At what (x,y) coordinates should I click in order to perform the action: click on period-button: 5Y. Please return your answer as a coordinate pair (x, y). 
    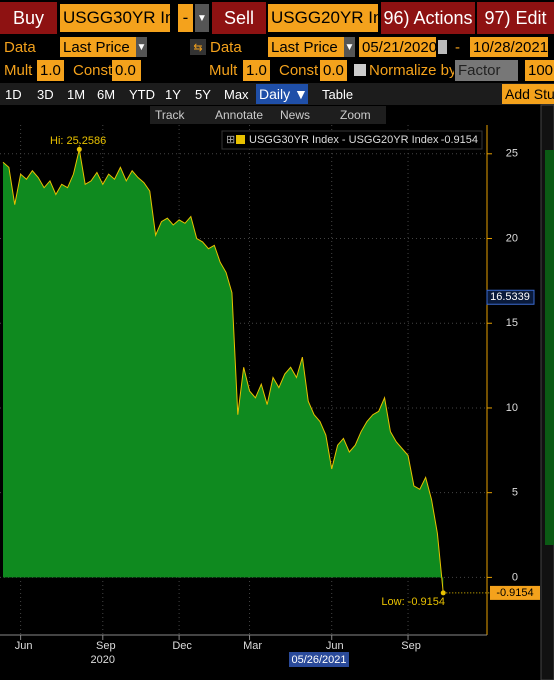
    Looking at the image, I should click on (203, 94).